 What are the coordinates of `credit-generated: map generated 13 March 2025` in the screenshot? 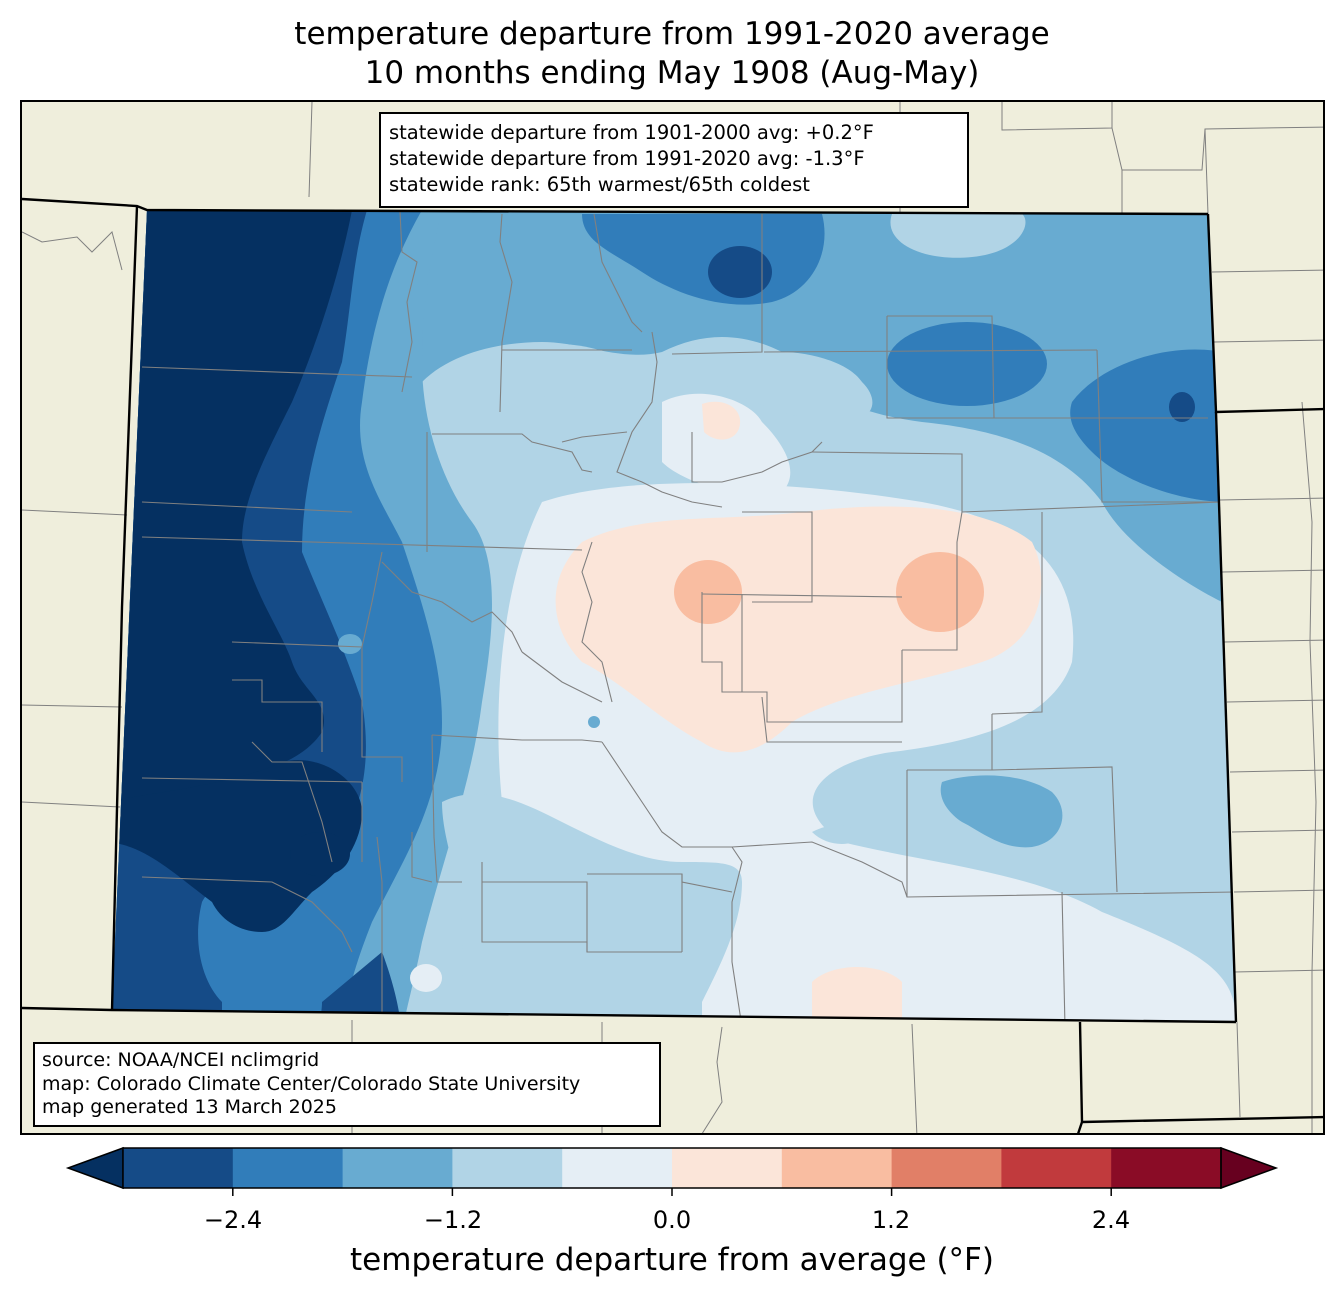 It's located at (189, 1107).